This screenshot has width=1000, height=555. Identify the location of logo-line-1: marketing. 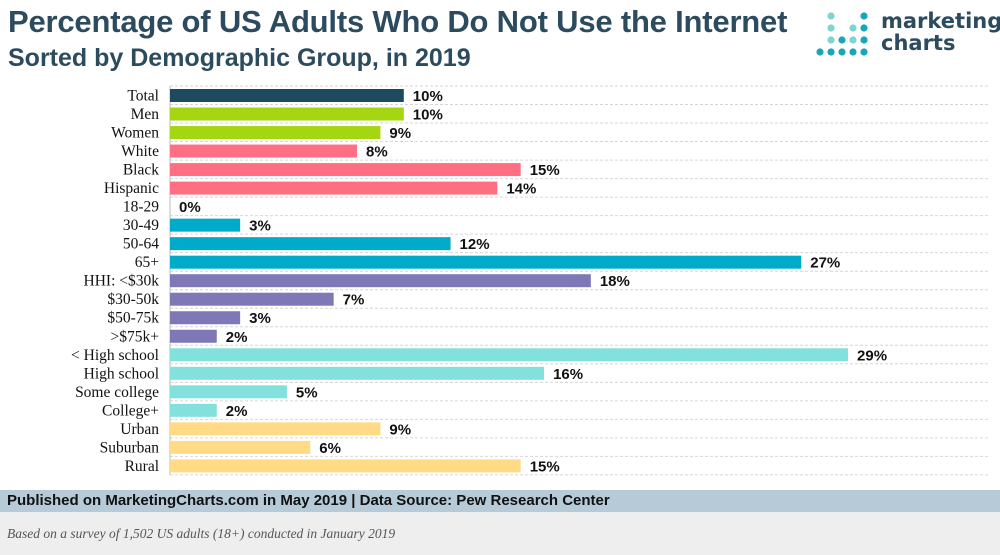
(940, 21).